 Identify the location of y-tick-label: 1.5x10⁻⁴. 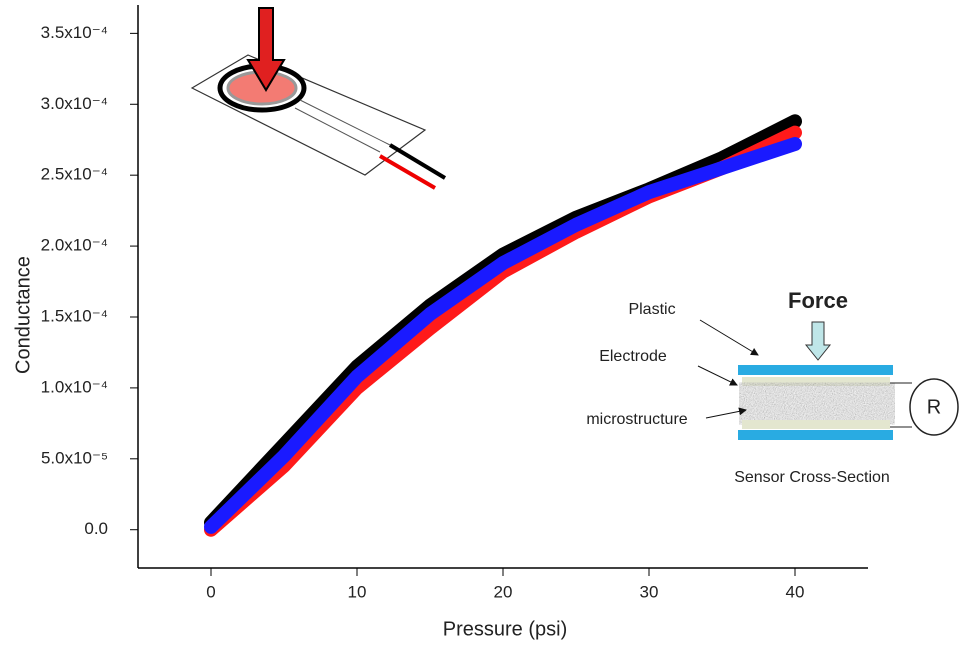
(74, 315).